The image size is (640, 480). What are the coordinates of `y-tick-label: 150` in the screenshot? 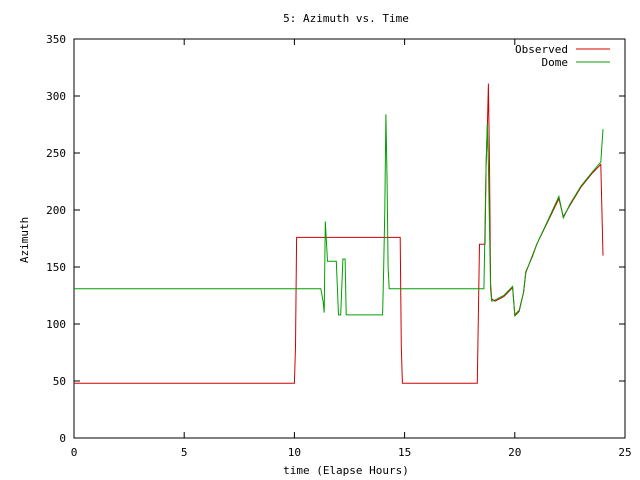 It's located at (56, 267).